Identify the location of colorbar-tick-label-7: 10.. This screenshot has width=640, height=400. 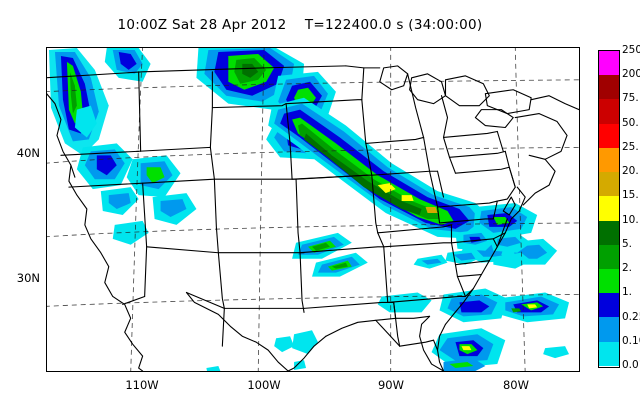
(630, 219).